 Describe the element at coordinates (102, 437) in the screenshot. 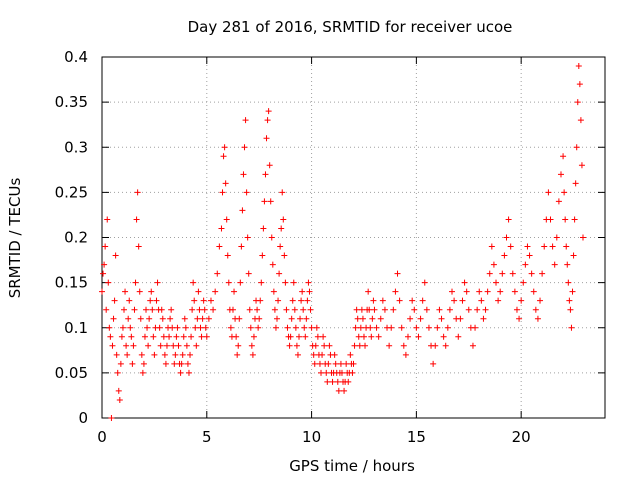

I see `x-tick-label: 0` at that location.